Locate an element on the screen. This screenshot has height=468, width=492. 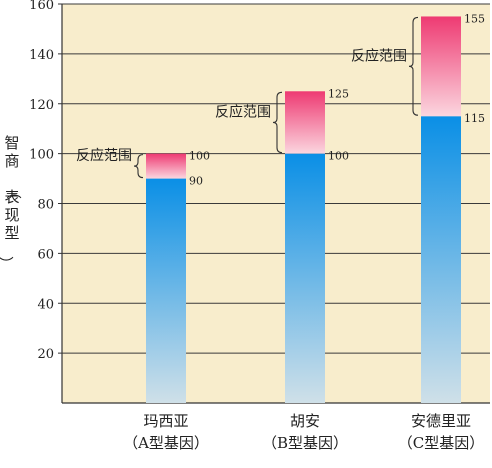
range-annotation-3: 反应范围 is located at coordinates (379, 55).